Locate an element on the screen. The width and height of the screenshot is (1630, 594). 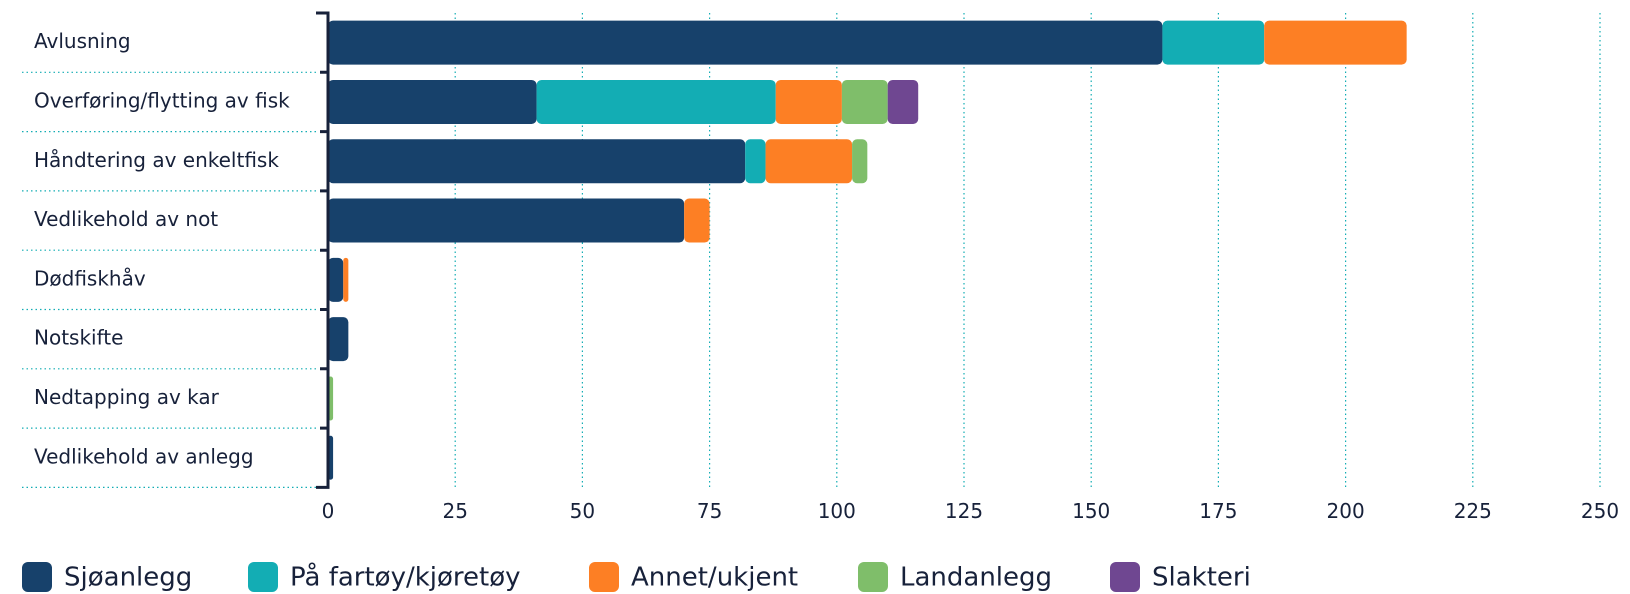
y-tick-label: Nedtapping av kar is located at coordinates (127, 397).